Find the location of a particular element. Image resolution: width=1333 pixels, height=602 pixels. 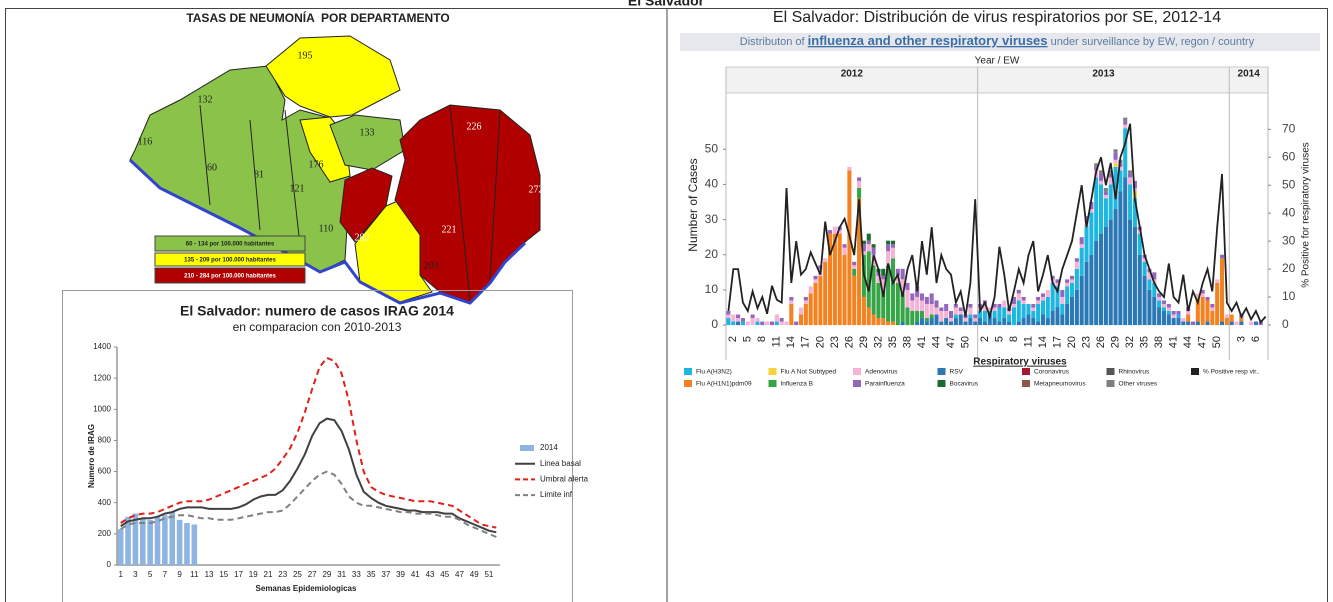

legend-label: Umbral alerta is located at coordinates (564, 479).